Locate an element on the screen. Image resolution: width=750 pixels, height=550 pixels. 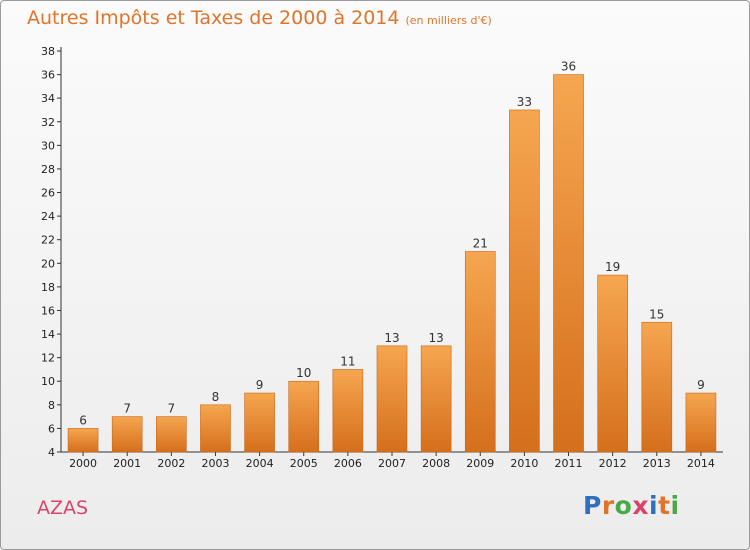
y-tick-label: 28 is located at coordinates (48, 169).